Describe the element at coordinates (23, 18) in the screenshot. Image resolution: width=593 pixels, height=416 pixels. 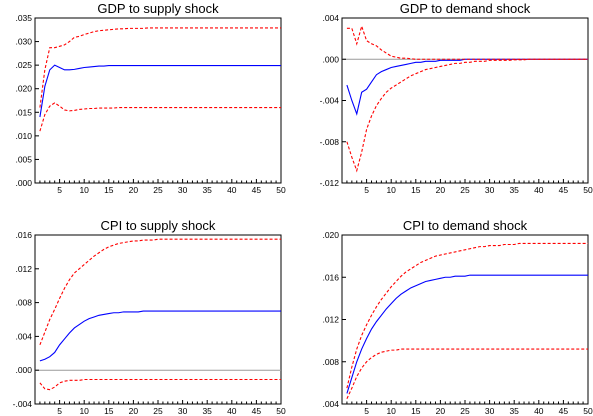
I see `y-tick-label: .035` at that location.